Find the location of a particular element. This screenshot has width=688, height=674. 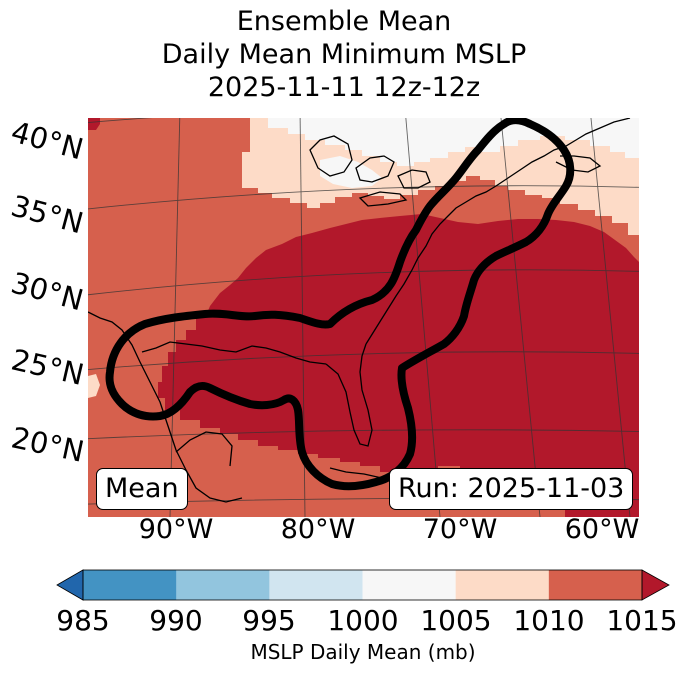

colorbar-tick-1005: 1005 is located at coordinates (456, 620).